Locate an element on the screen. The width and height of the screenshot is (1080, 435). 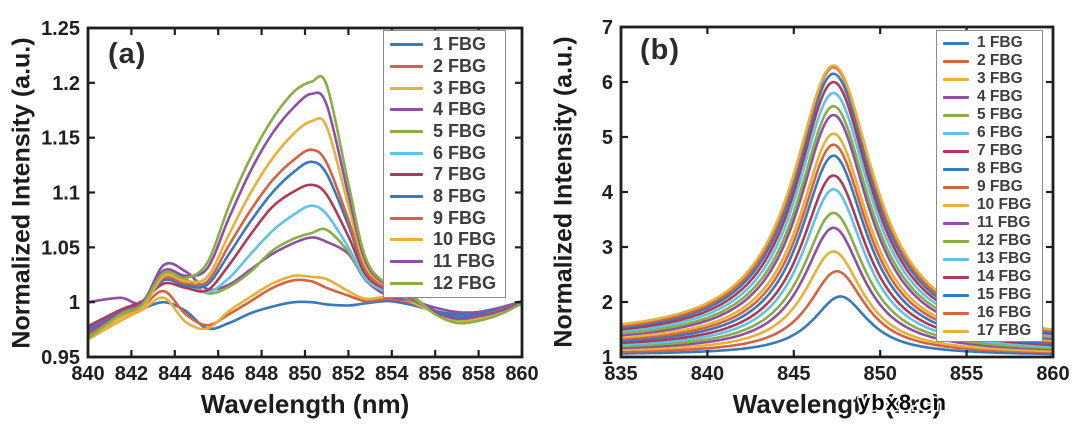
watermark-text: ybx8.cn is located at coordinates (902, 402).